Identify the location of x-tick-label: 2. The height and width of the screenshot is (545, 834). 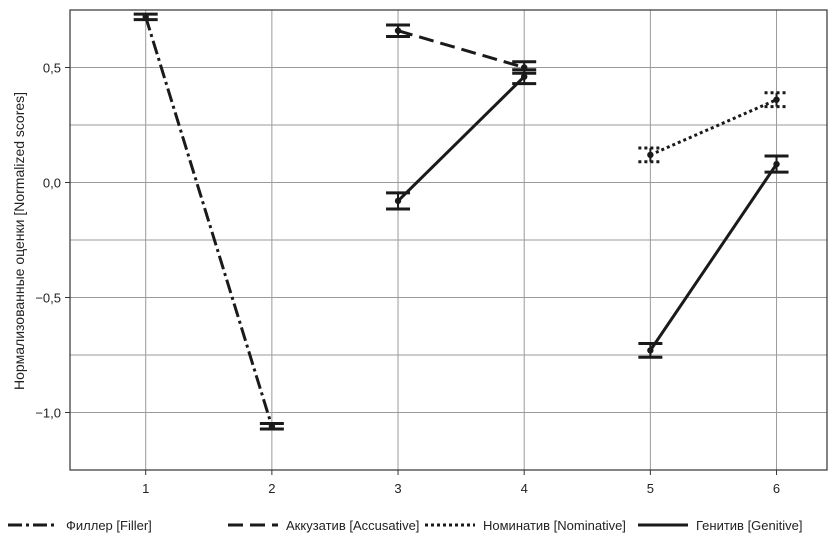
(271, 488).